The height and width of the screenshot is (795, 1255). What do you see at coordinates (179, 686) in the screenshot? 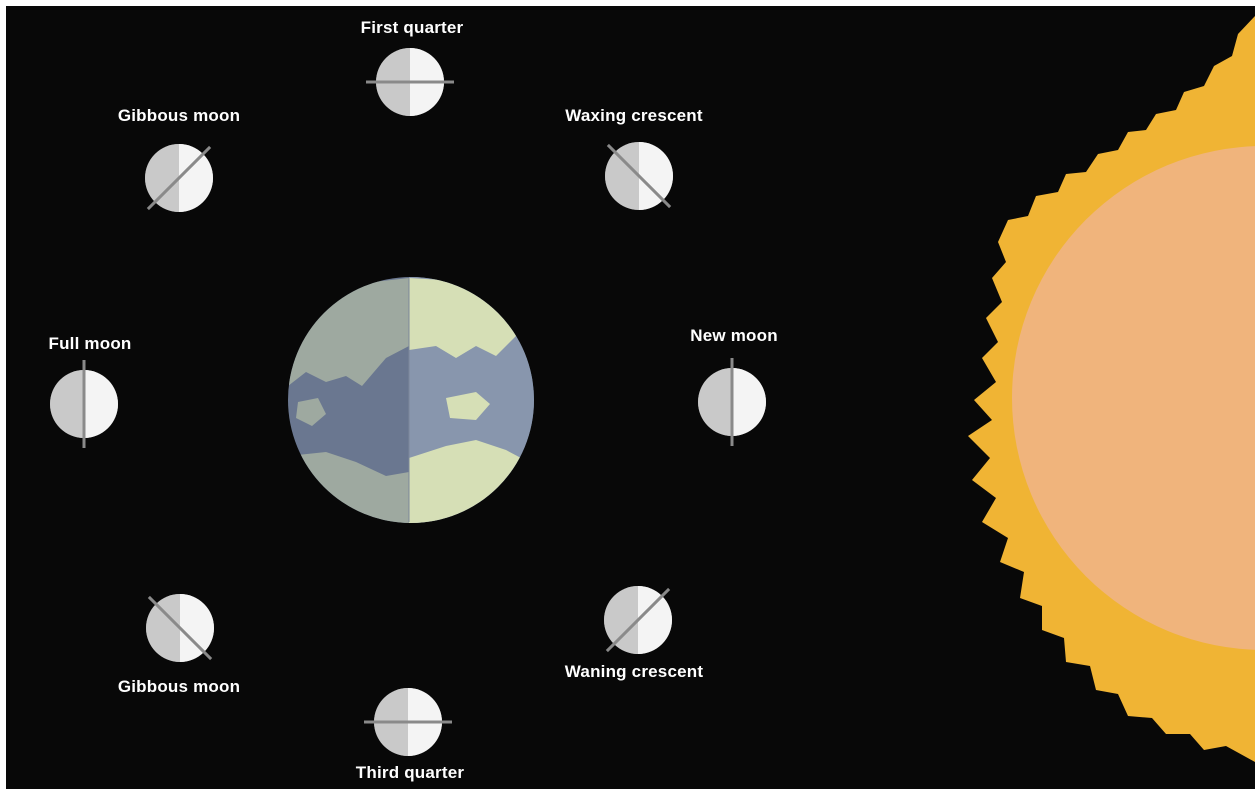
I see `label-gibbous-moon-bottom: Gibbous moon` at bounding box center [179, 686].